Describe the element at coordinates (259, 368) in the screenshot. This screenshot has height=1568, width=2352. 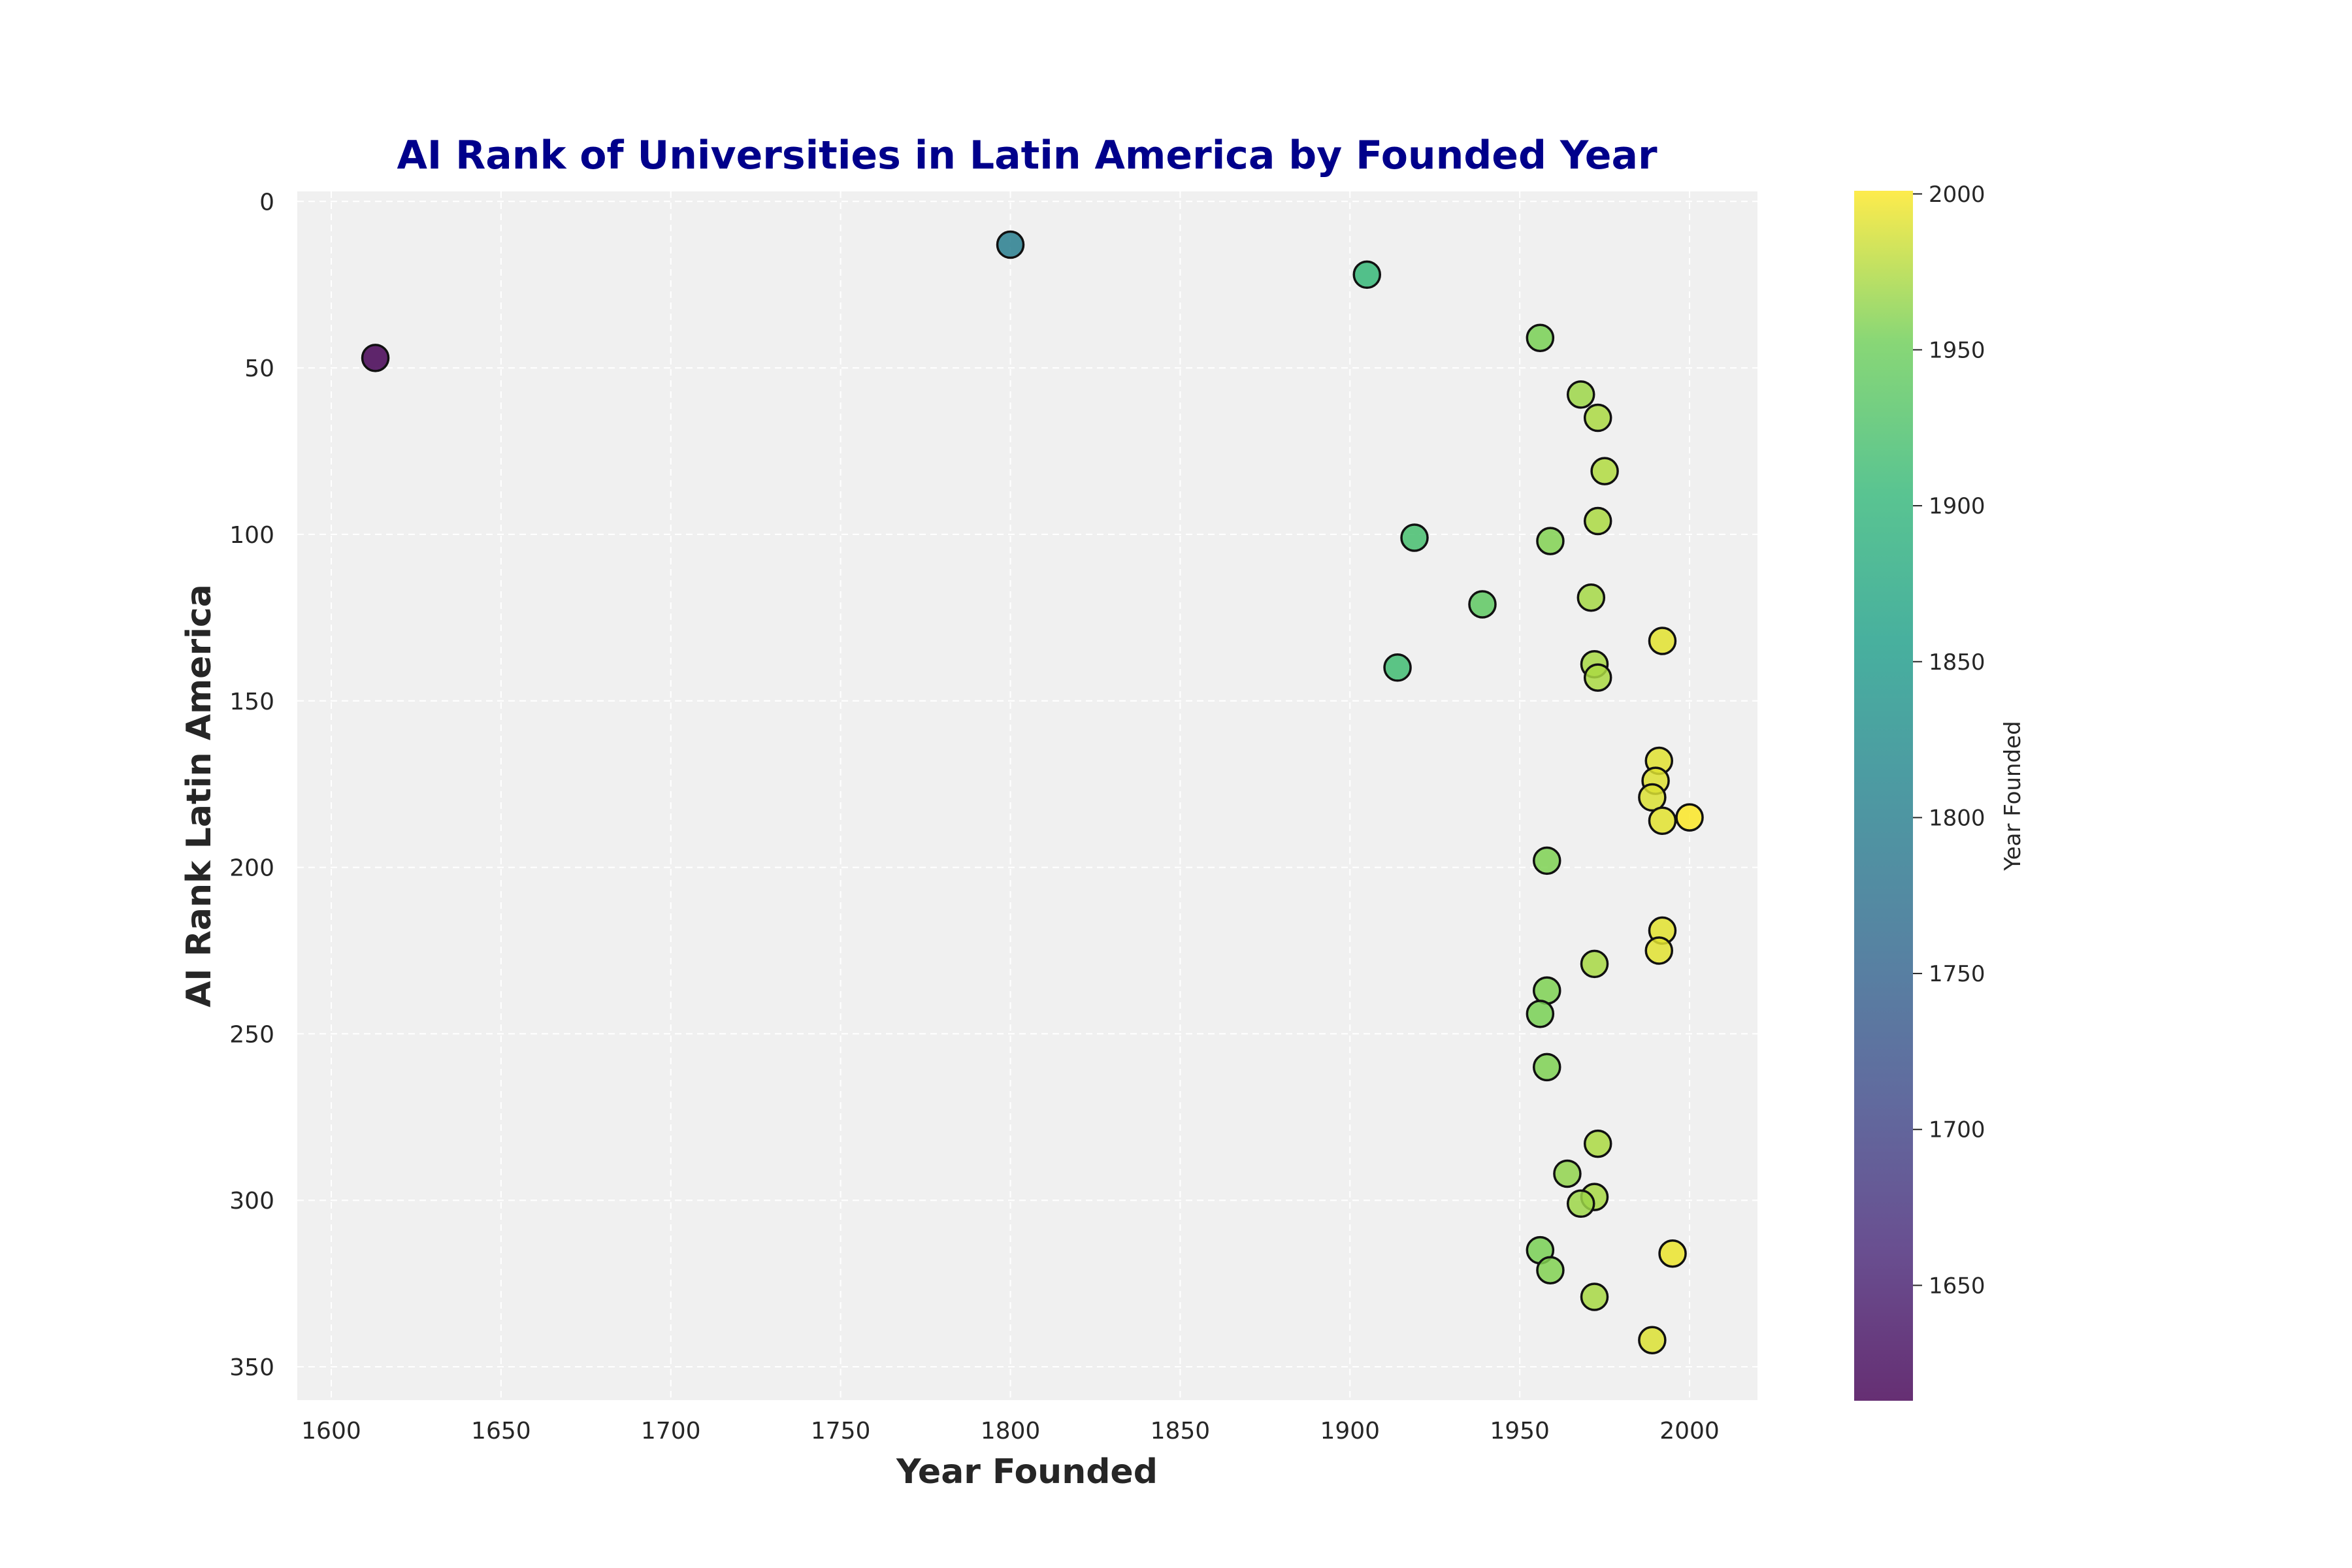
I see `y-tick-label: 50` at that location.